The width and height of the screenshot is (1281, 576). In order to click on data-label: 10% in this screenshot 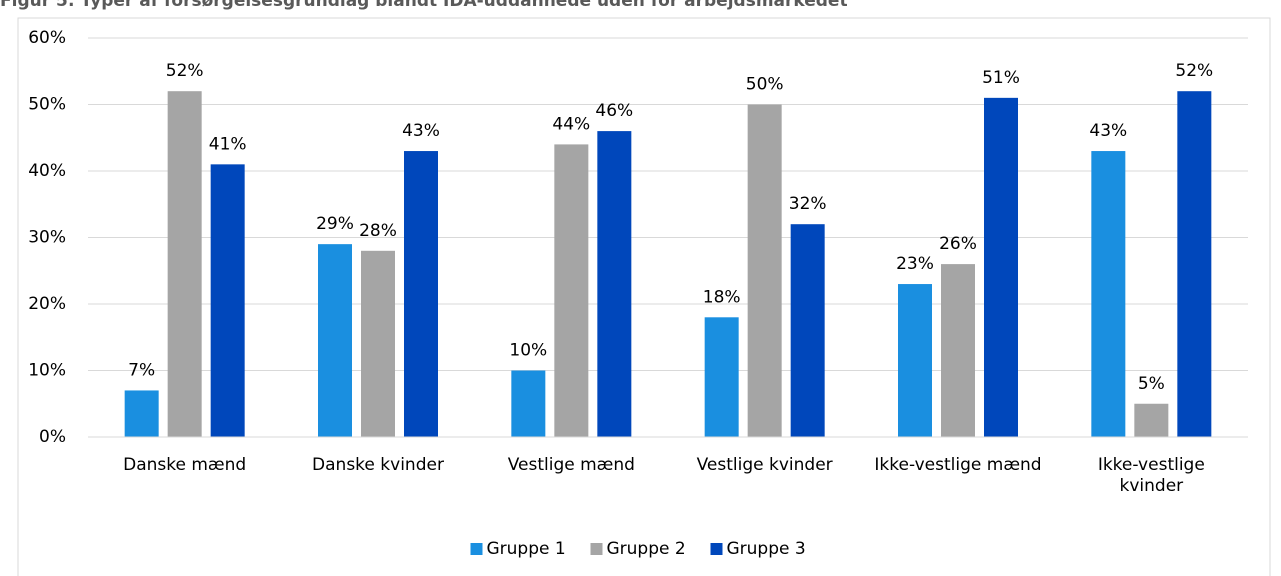, I will do `click(528, 351)`.